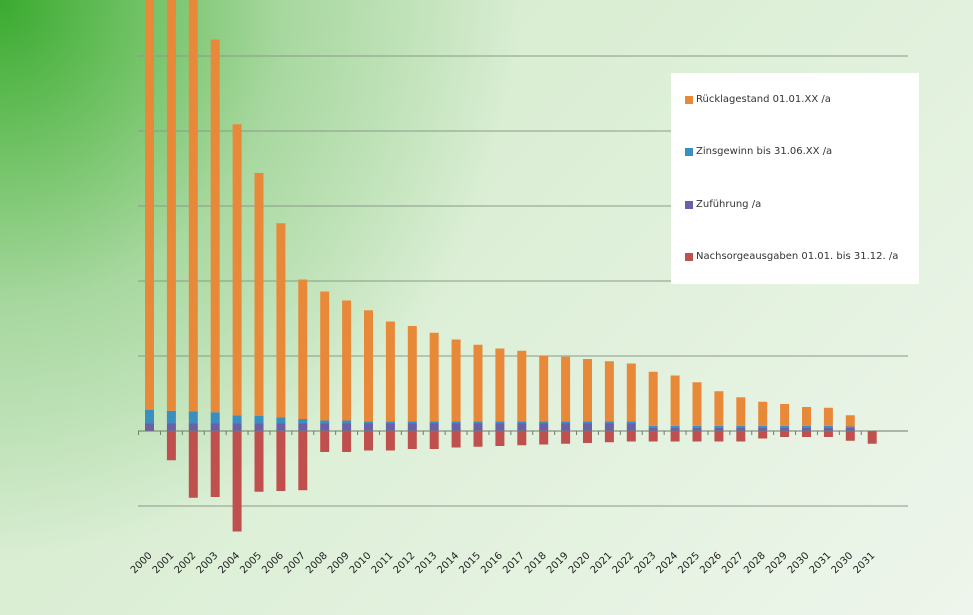 The width and height of the screenshot is (973, 615). Describe the element at coordinates (229, 563) in the screenshot. I see `x-tick-label: 2004` at that location.